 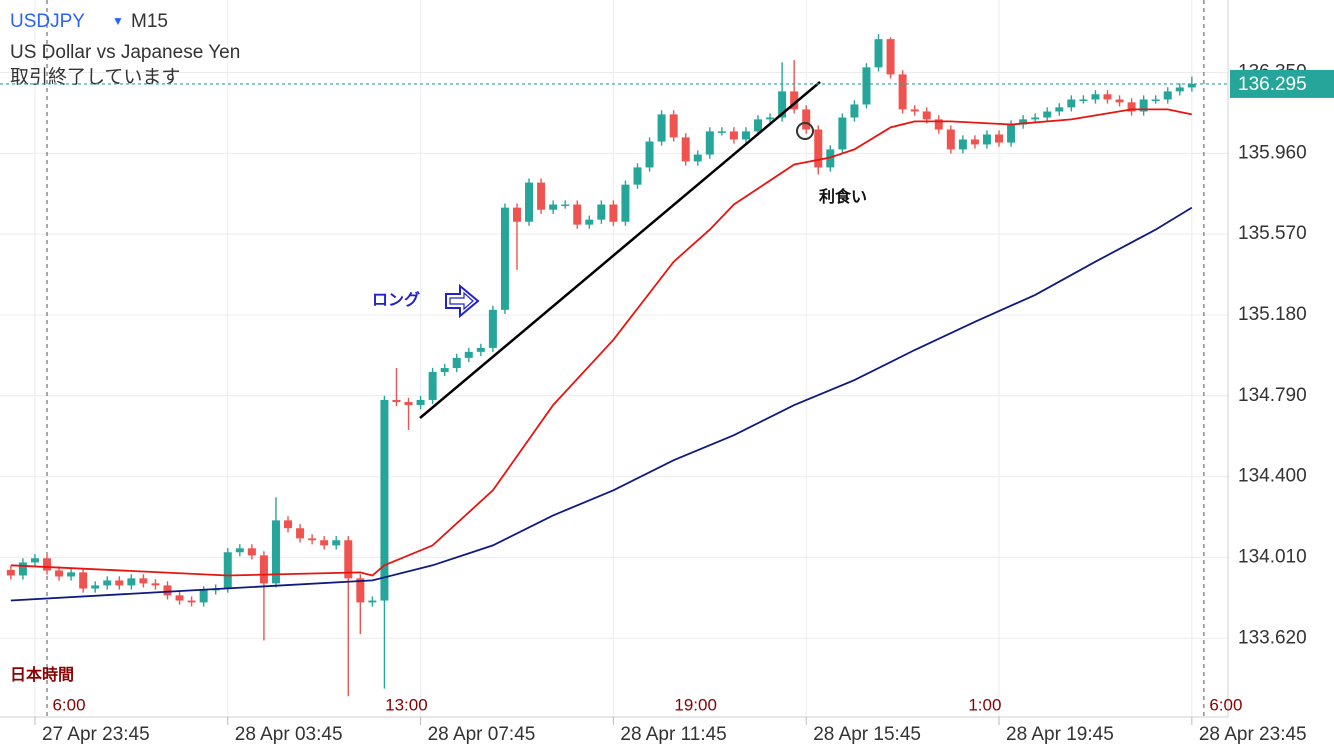 What do you see at coordinates (95, 77) in the screenshot?
I see `market-status: 取引終了しています` at bounding box center [95, 77].